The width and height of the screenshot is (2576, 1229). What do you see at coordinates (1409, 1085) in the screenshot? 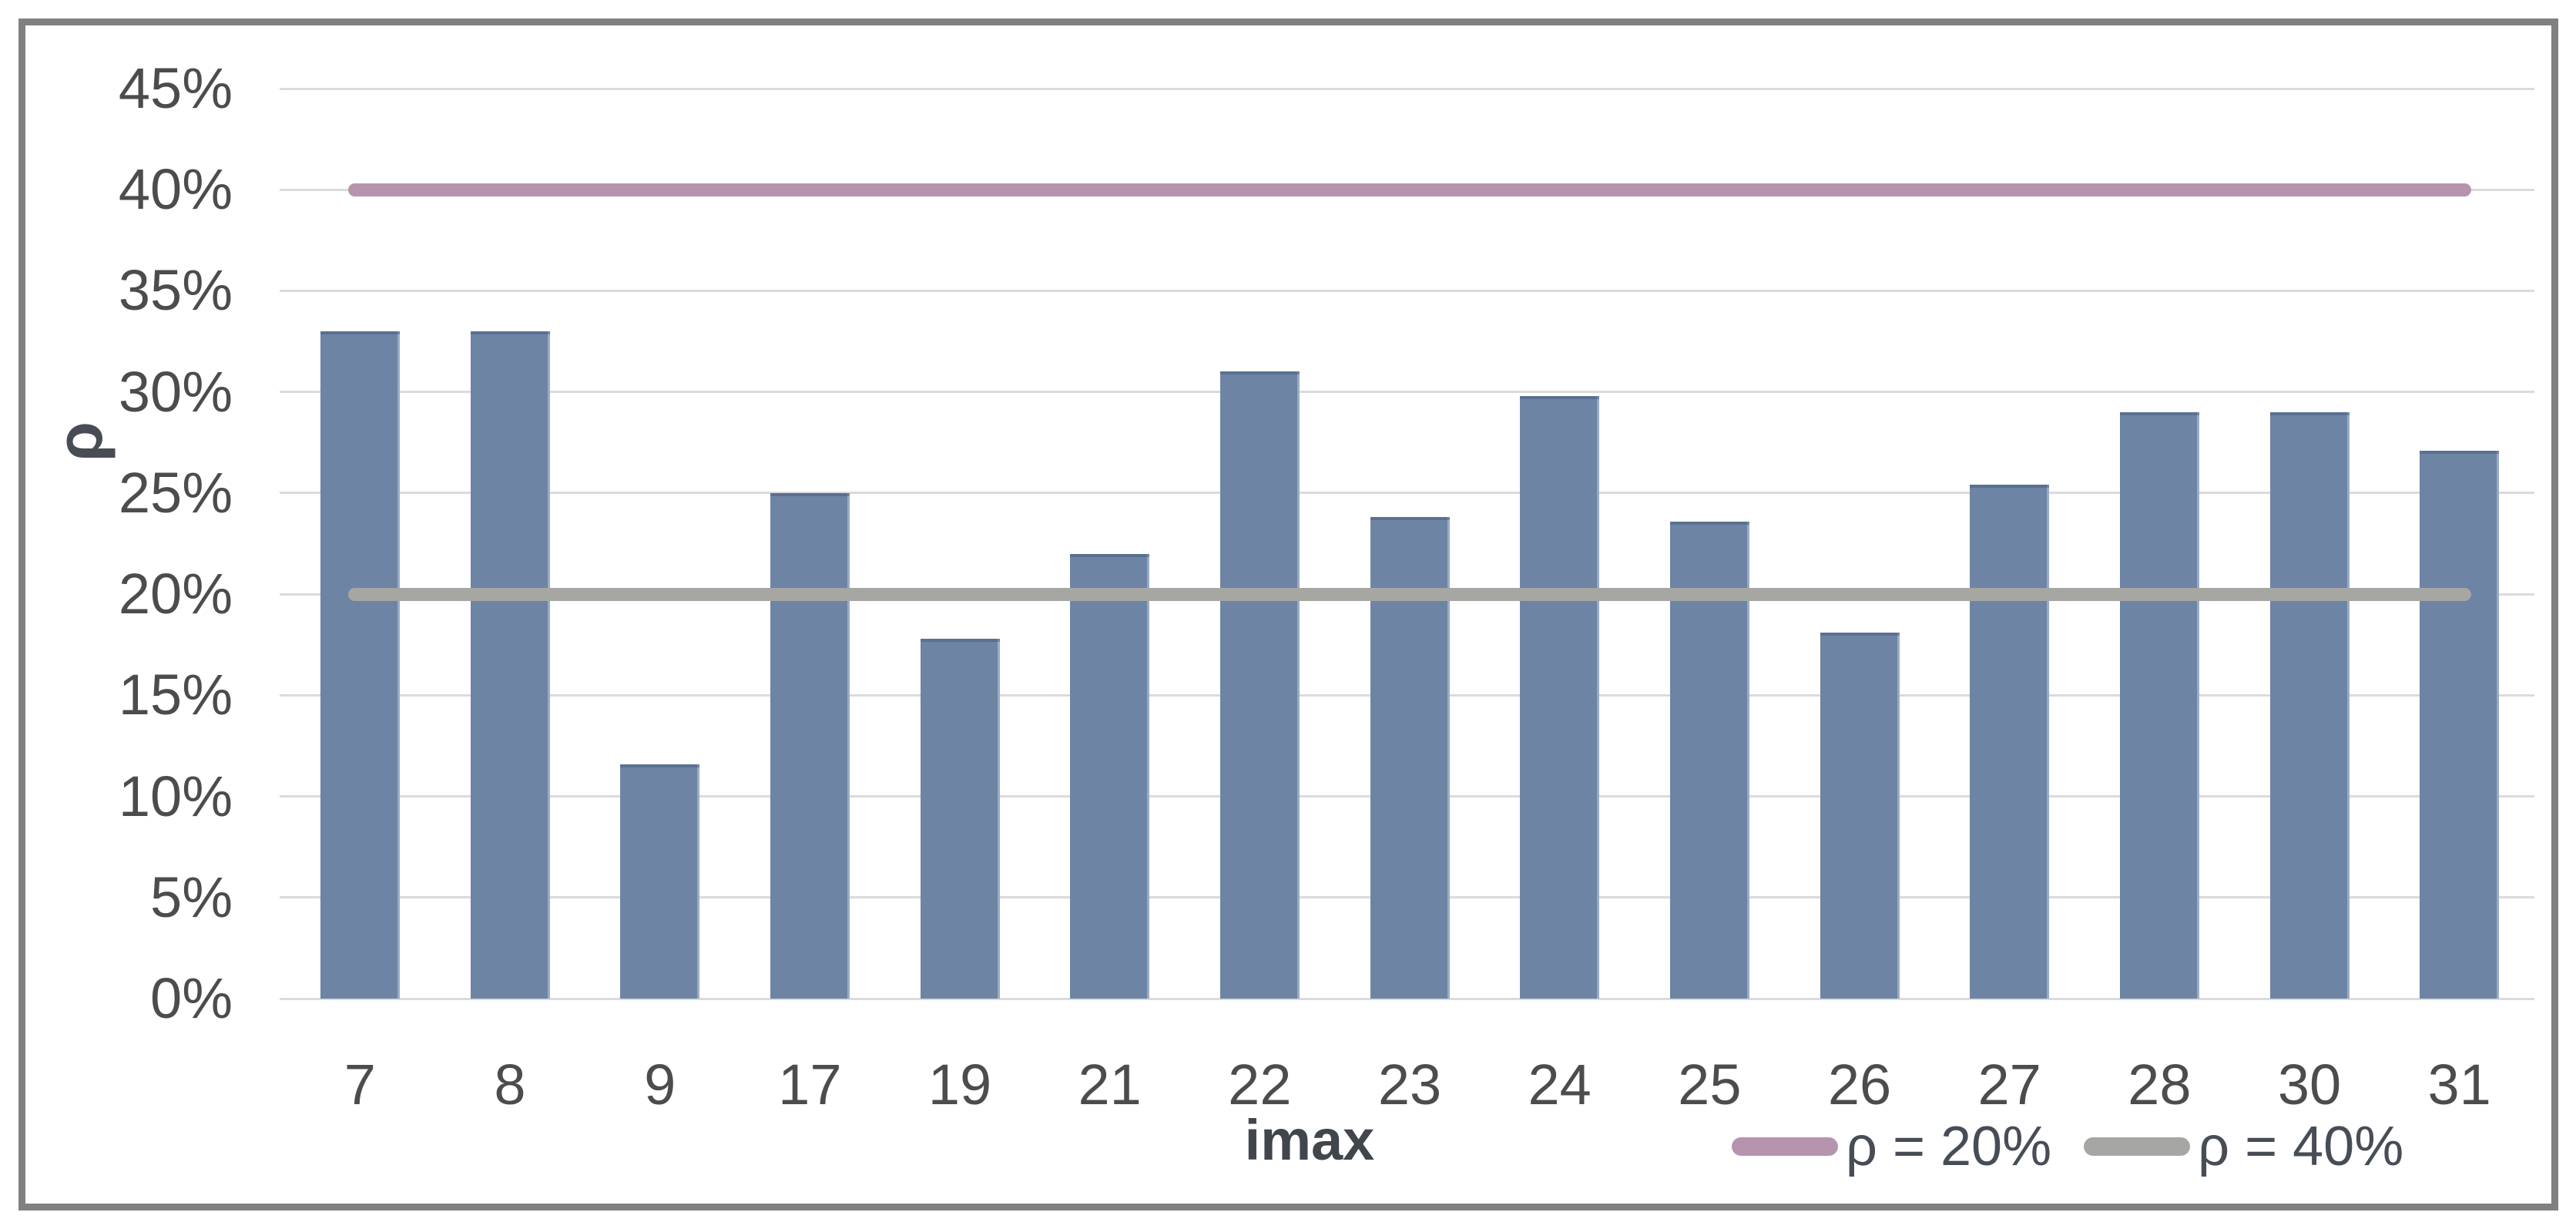
I see `x-tick-label-23: 23` at bounding box center [1409, 1085].